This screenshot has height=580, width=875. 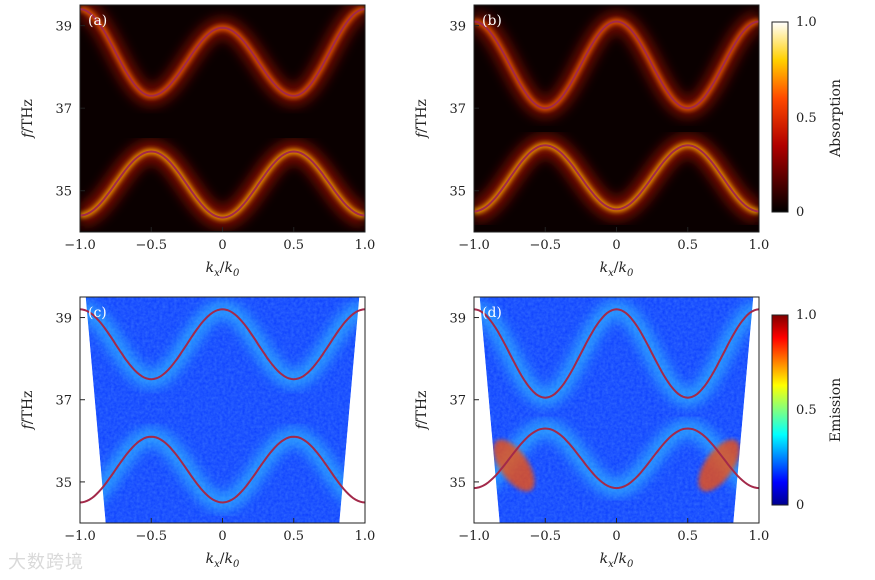 What do you see at coordinates (806, 22) in the screenshot?
I see `absorption-colorbar-tick-top: 1.0` at bounding box center [806, 22].